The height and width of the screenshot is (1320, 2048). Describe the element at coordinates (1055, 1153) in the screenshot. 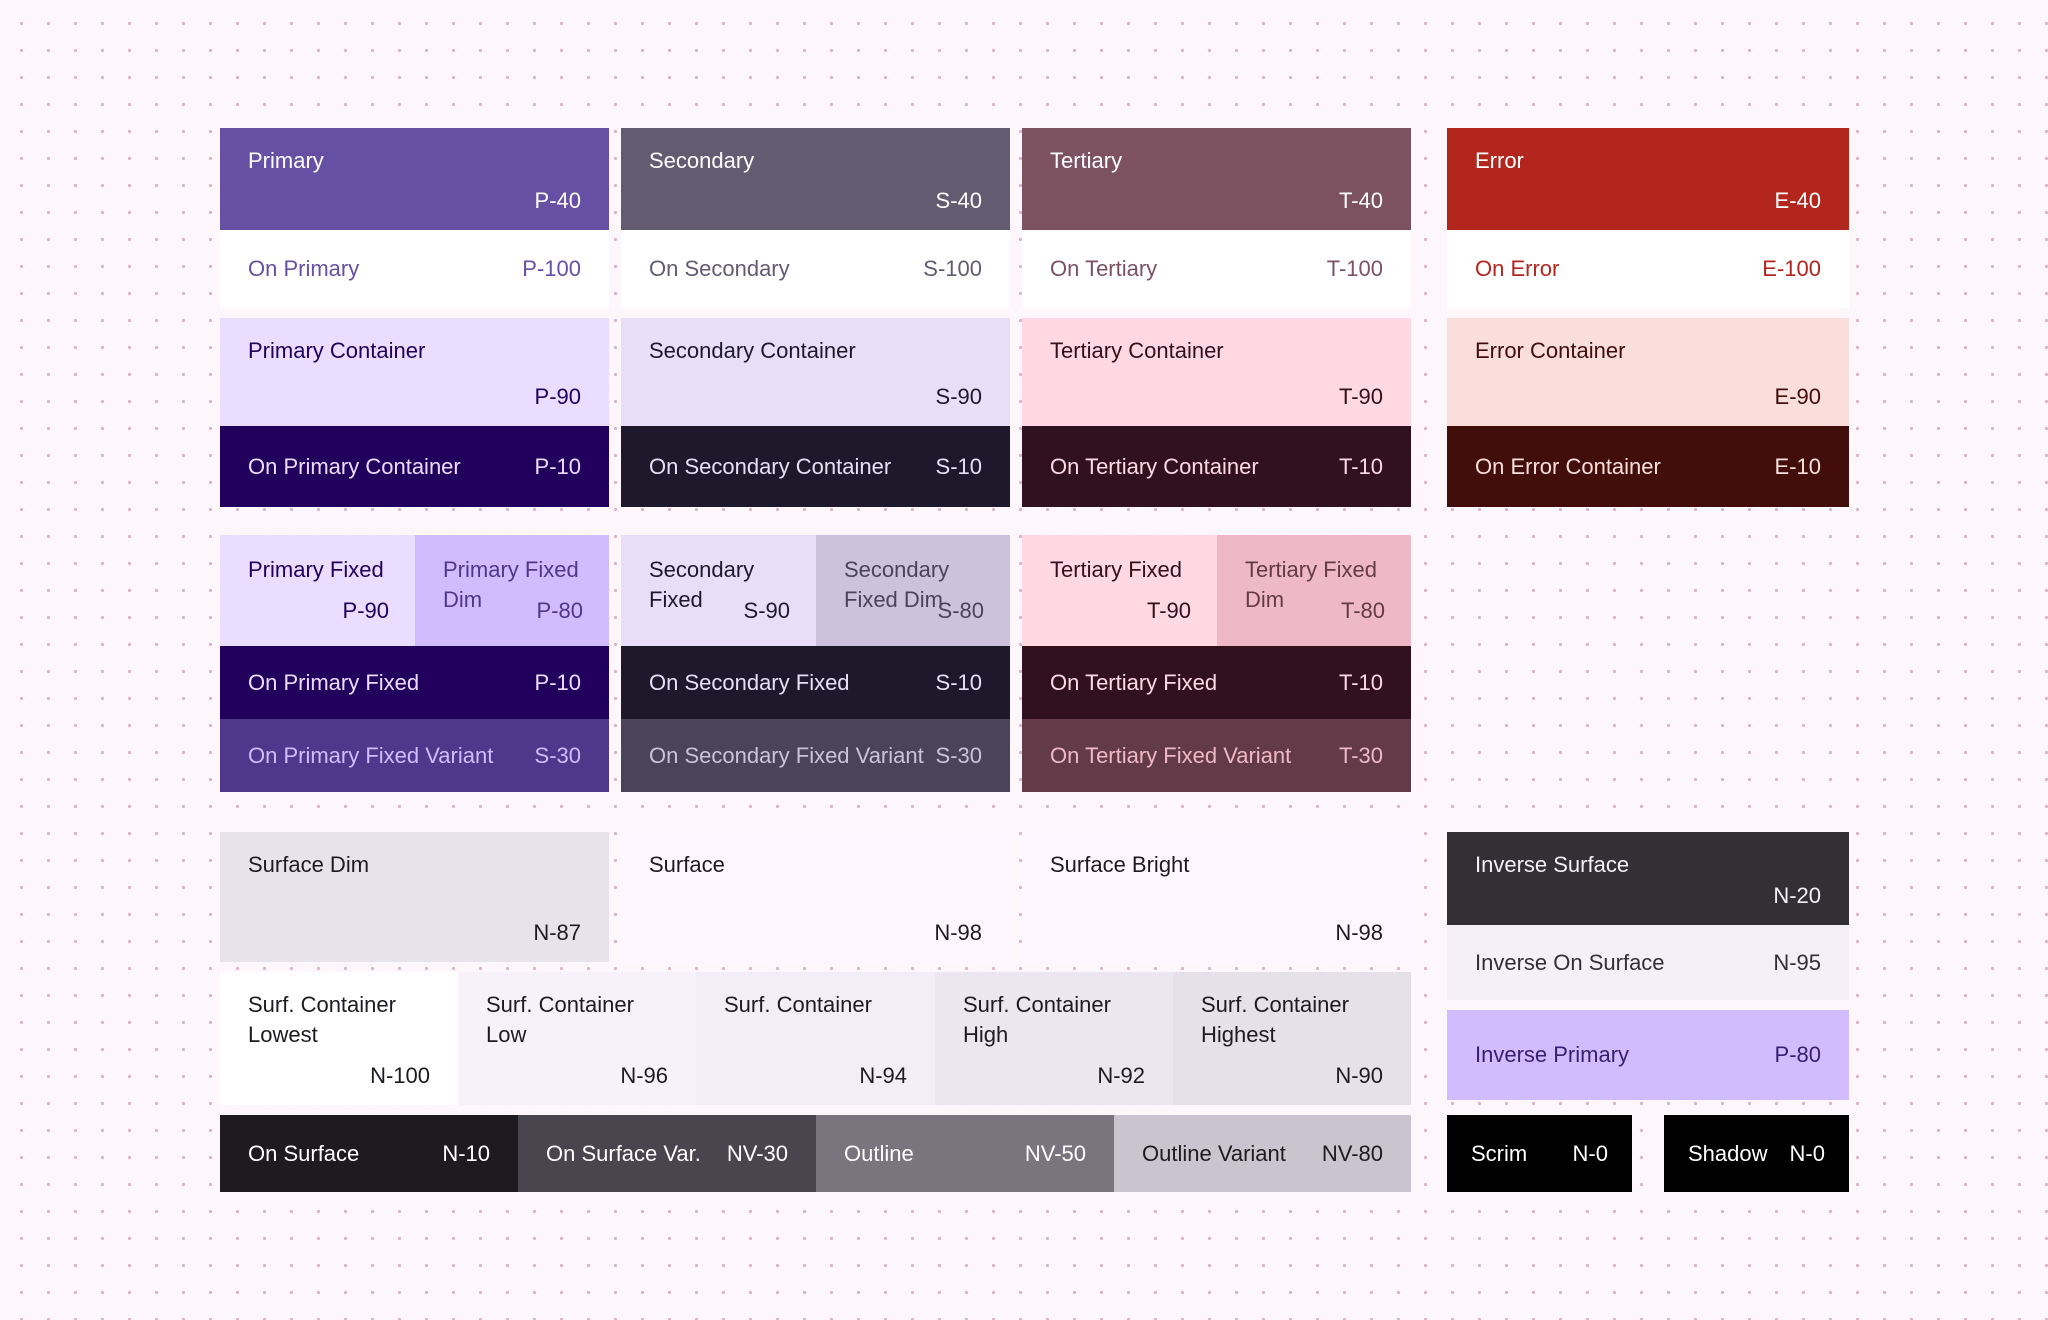

I see `swatch-value: NV-50` at that location.